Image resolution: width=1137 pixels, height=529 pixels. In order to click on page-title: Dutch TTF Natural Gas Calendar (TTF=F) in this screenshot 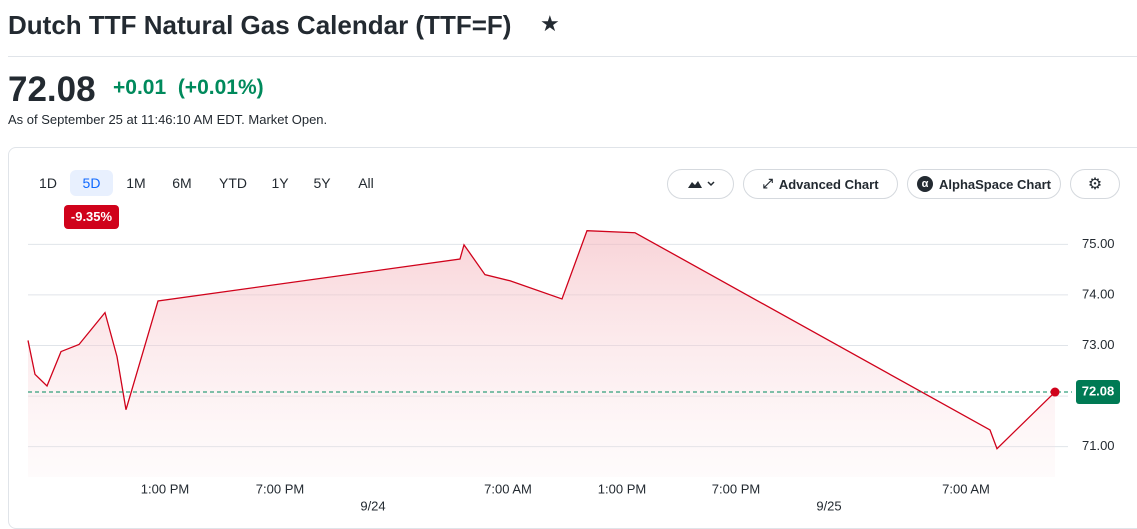, I will do `click(260, 25)`.